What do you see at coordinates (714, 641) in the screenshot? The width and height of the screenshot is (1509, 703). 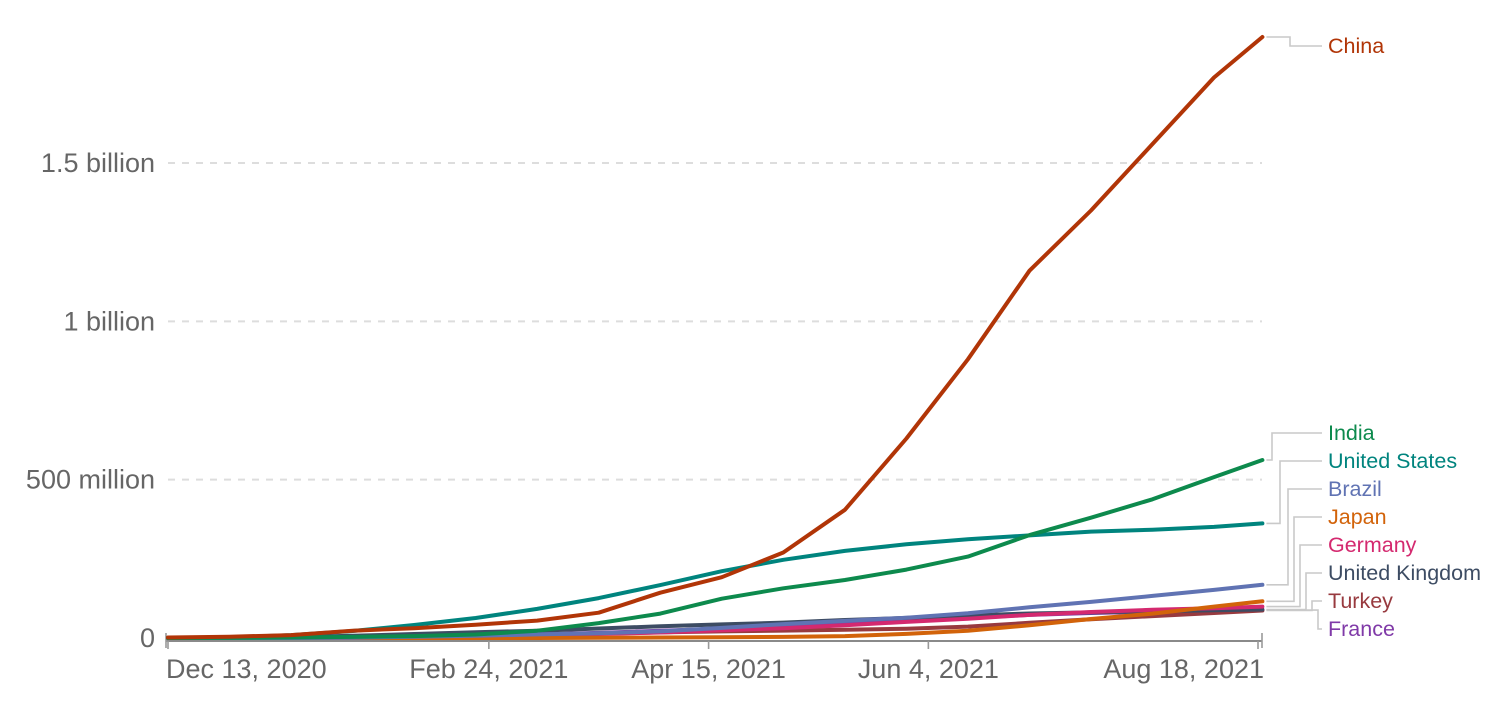 I see `axis-layer` at bounding box center [714, 641].